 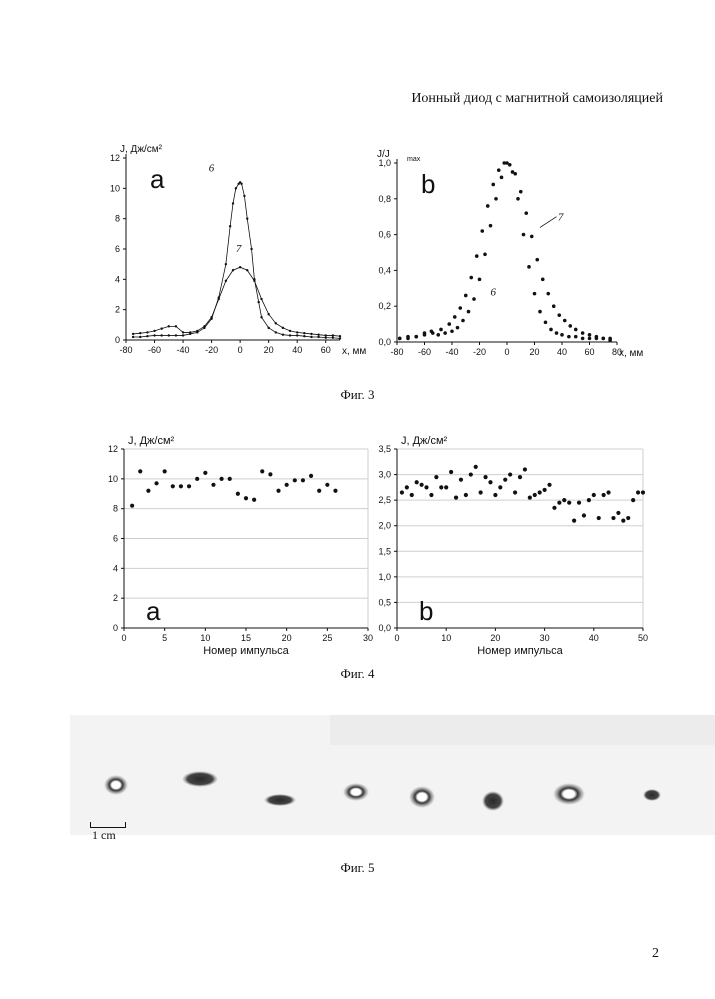 I want to click on fig3b-series-label: 7, so click(x=561, y=217).